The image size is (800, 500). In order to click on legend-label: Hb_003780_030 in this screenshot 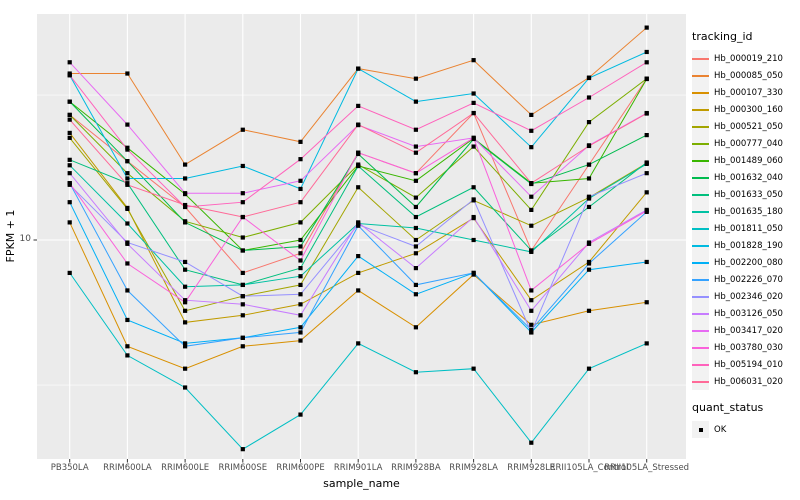, I will do `click(748, 347)`.